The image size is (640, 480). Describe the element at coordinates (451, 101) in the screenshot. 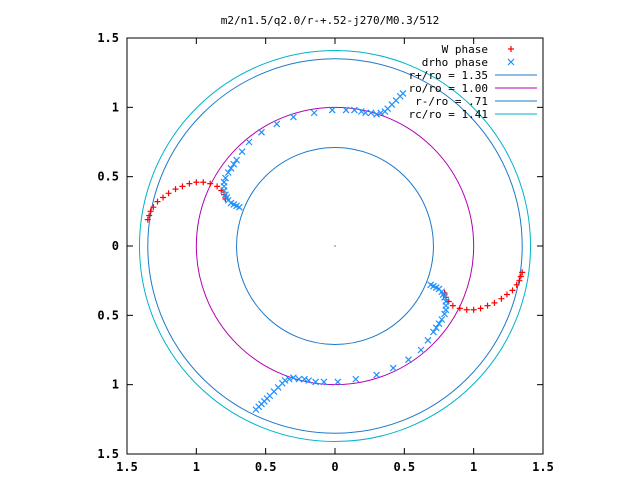

I see `legend-label: r-/ro = .71` at that location.